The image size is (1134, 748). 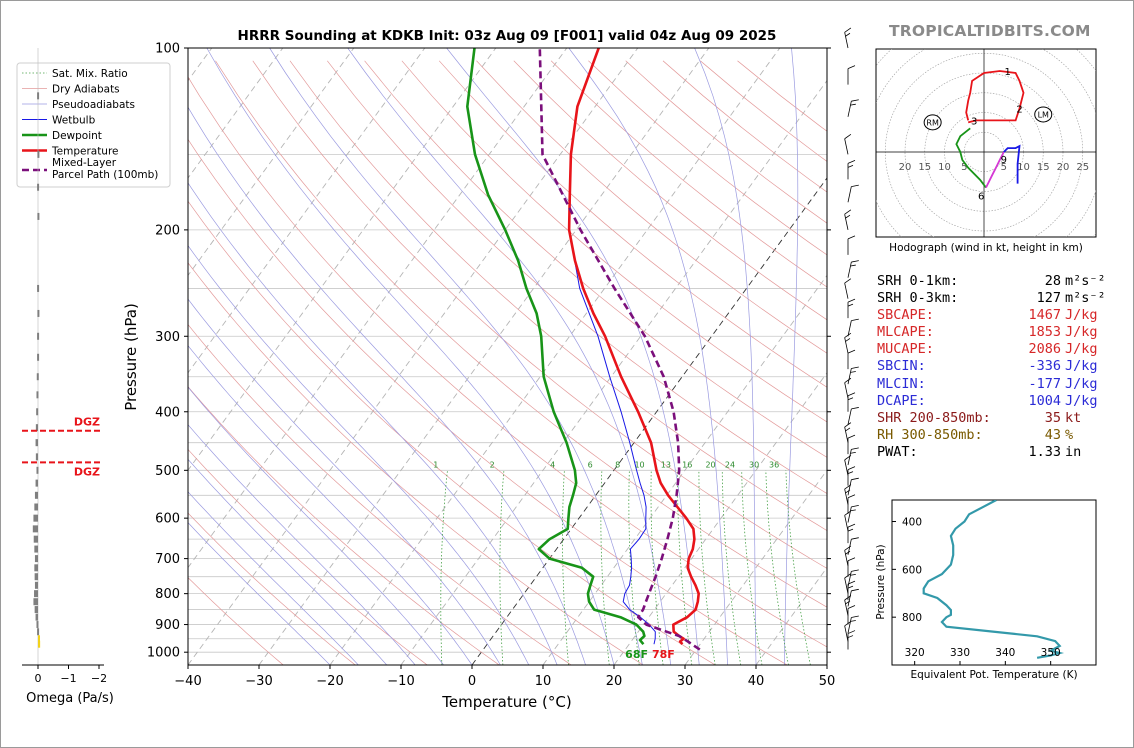 I want to click on y-tick-label: 300, so click(x=167, y=337).